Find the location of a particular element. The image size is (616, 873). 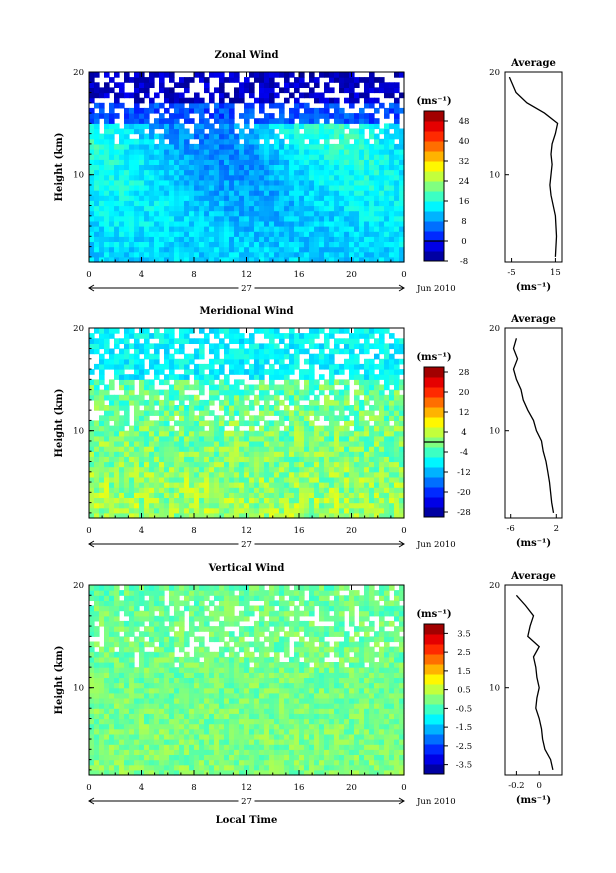

average-x-tick-label: 15 is located at coordinates (555, 273).